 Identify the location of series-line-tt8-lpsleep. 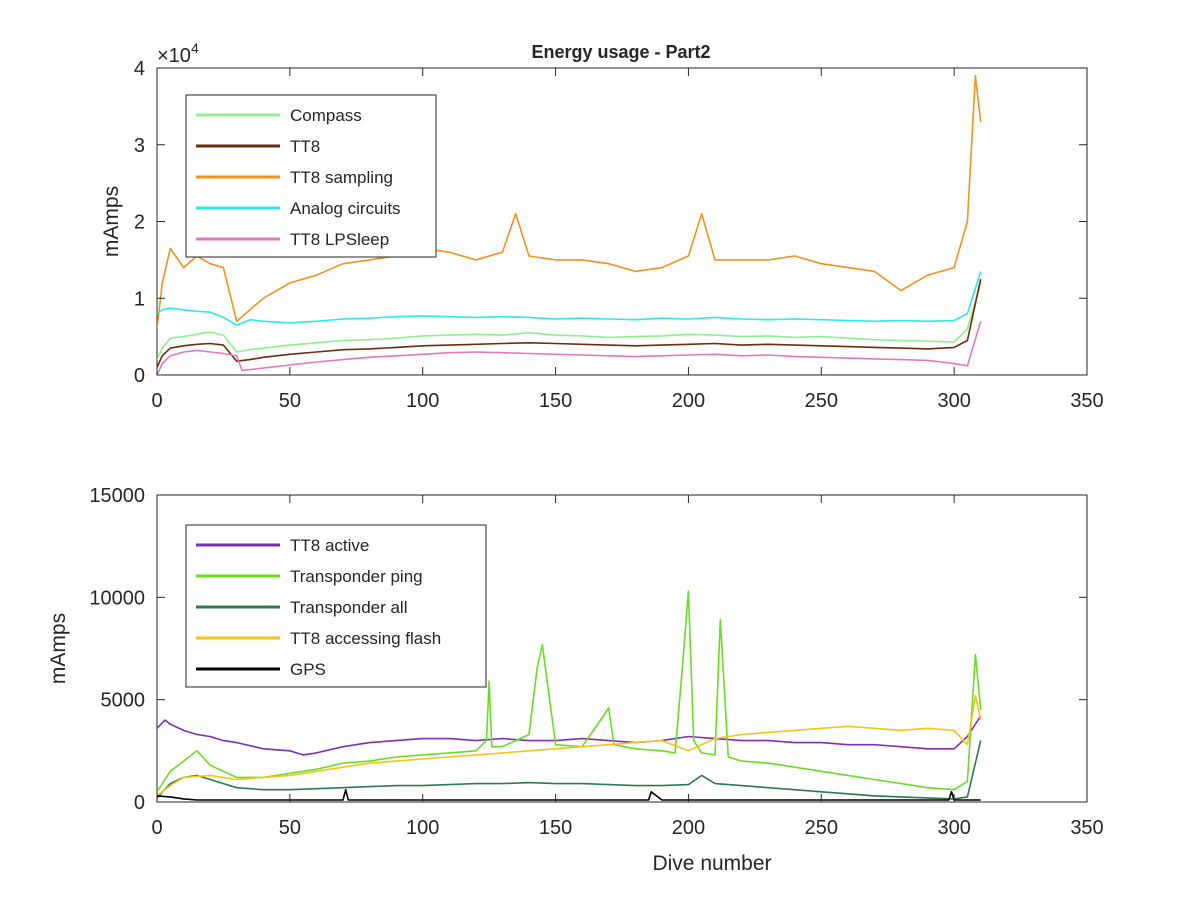
(569, 348).